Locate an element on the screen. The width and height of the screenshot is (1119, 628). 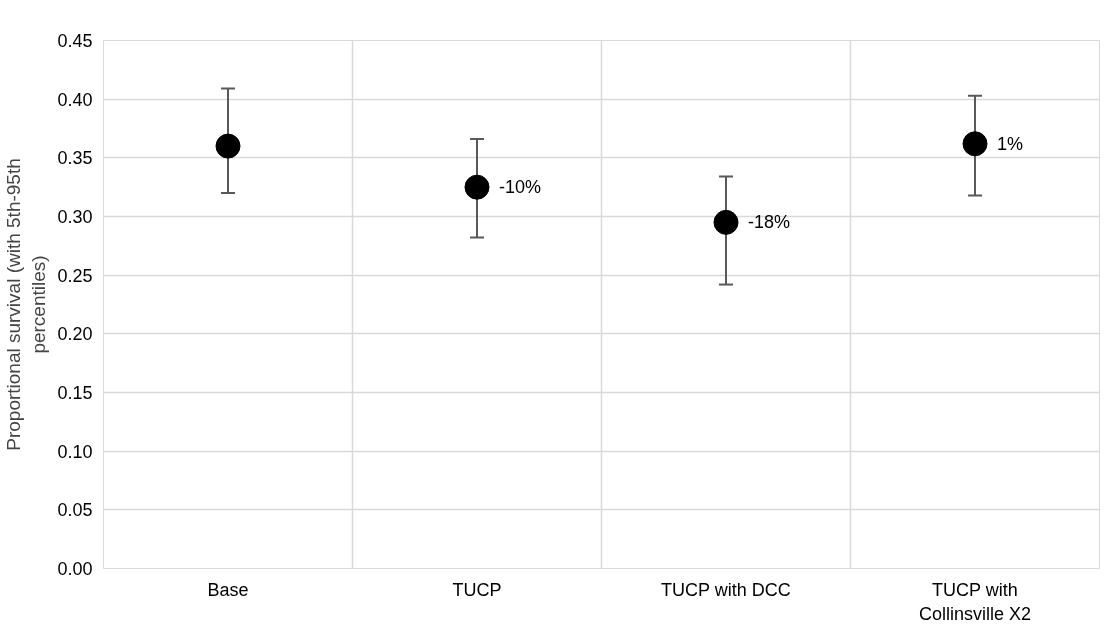
y-tick-label: 0.00 is located at coordinates (75, 569).